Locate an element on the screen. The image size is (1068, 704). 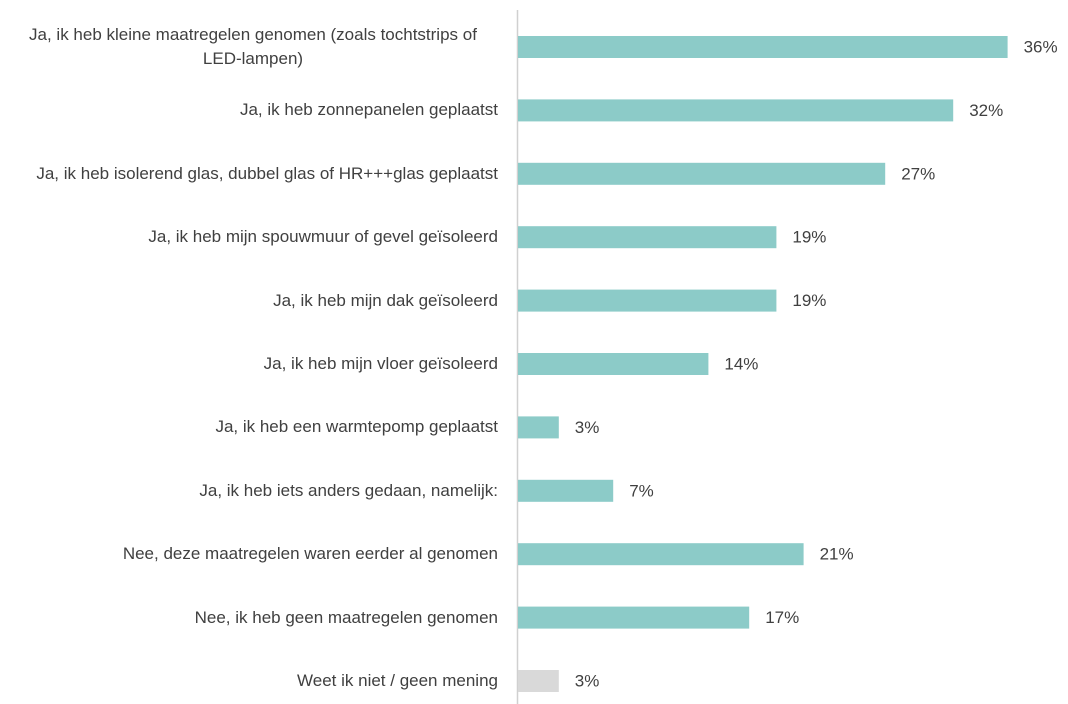
value-label: 27% is located at coordinates (918, 173).